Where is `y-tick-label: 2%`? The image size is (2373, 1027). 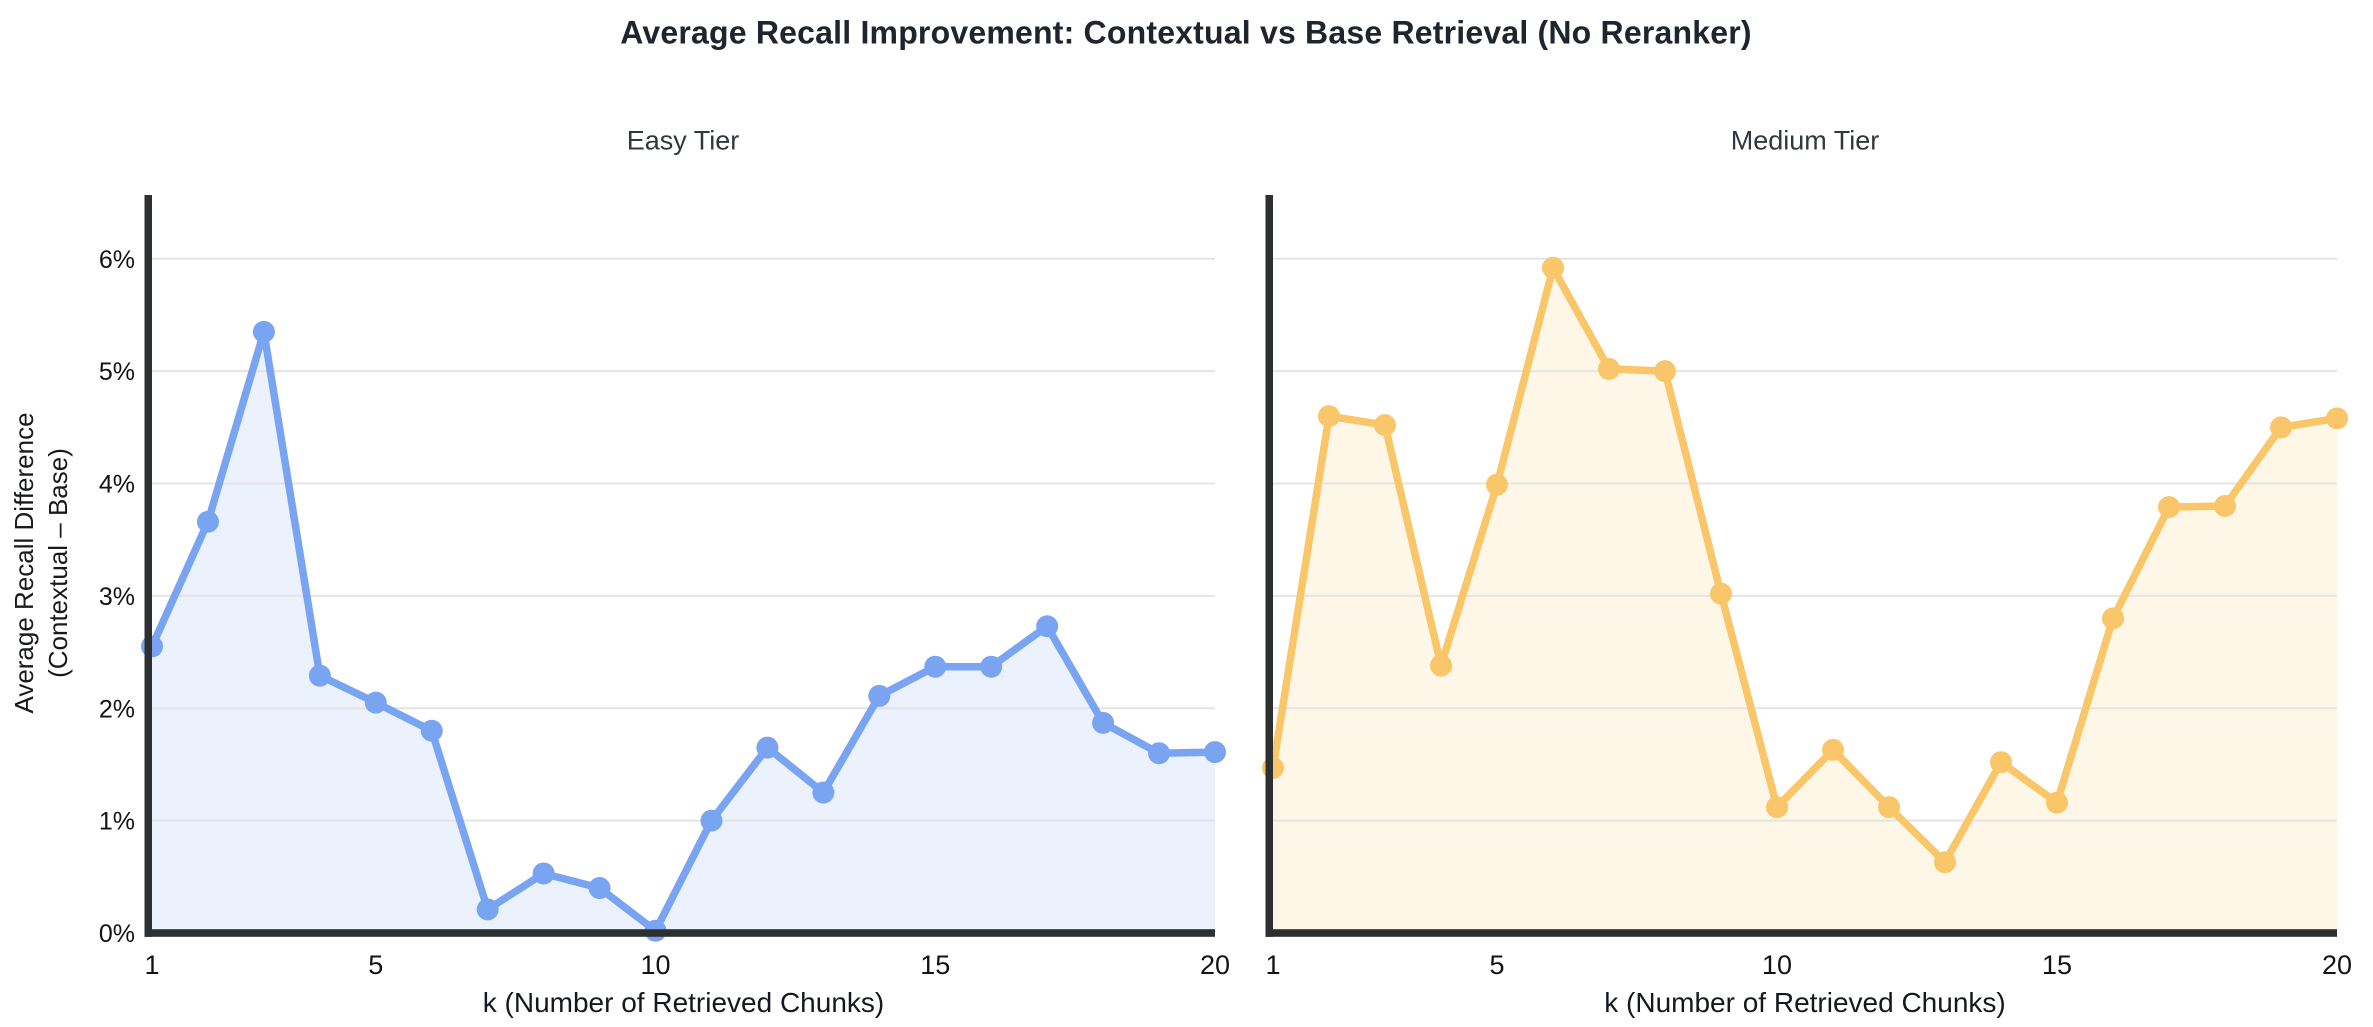 y-tick-label: 2% is located at coordinates (117, 709).